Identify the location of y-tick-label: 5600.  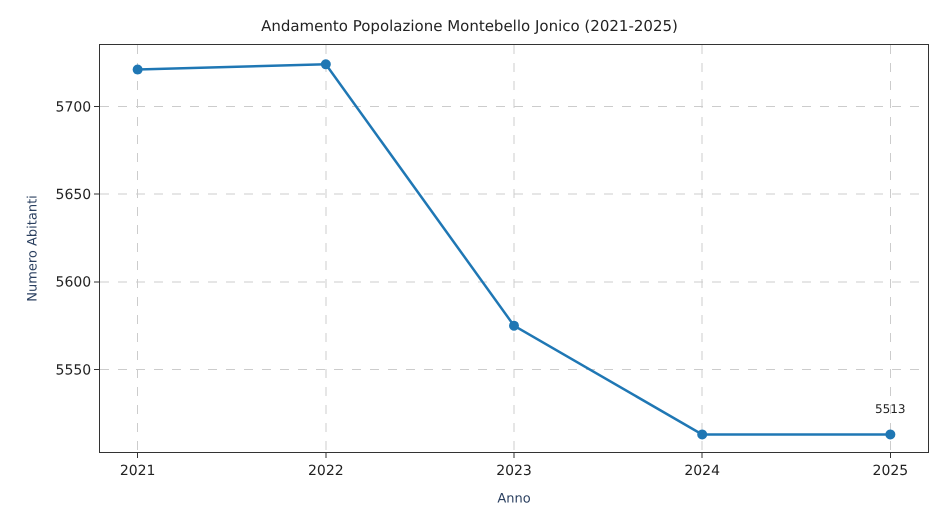
(74, 282).